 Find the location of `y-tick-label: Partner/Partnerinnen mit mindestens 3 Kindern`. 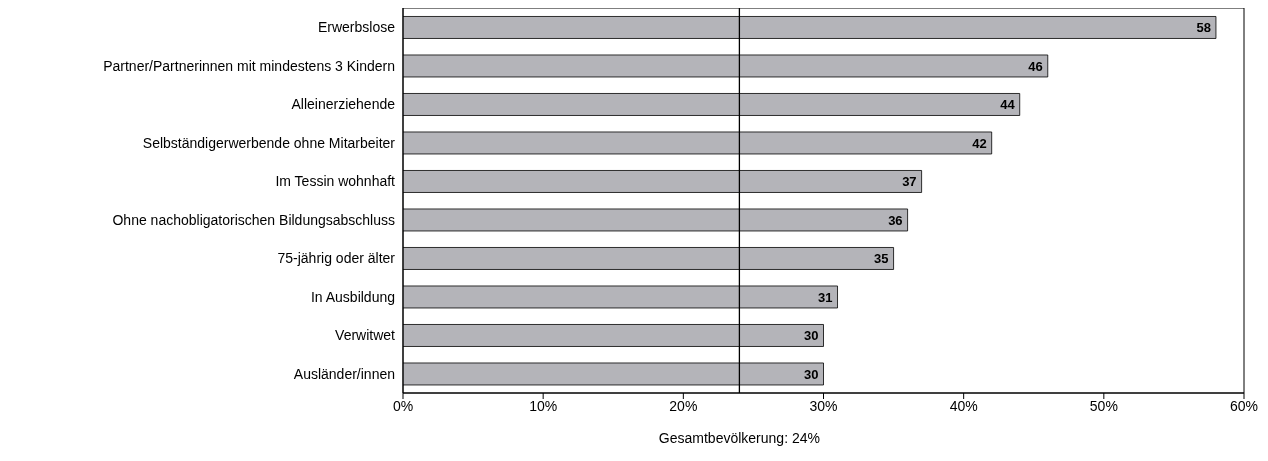

y-tick-label: Partner/Partnerinnen mit mindestens 3 Kindern is located at coordinates (249, 65).